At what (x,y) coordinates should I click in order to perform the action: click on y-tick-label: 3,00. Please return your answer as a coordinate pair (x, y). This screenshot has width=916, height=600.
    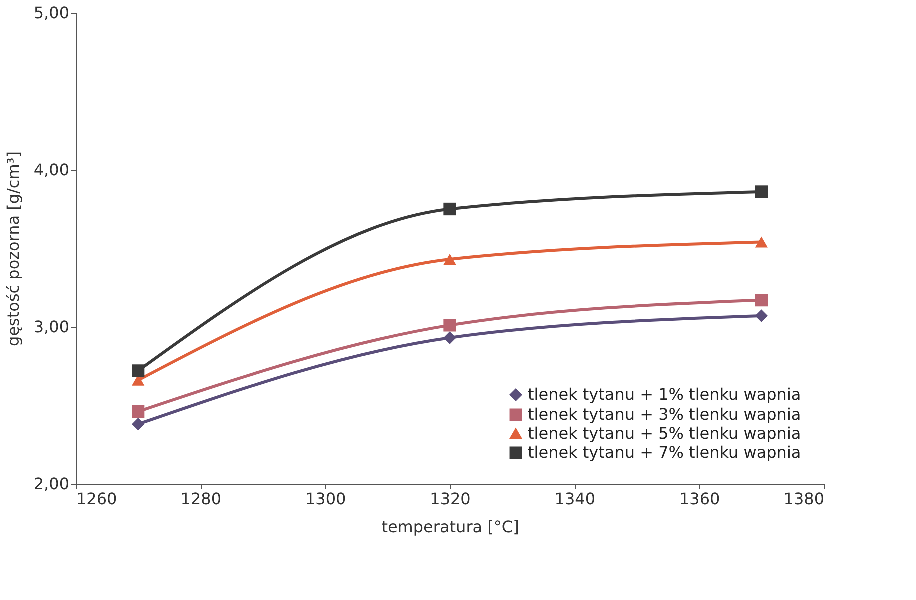
    Looking at the image, I should click on (52, 327).